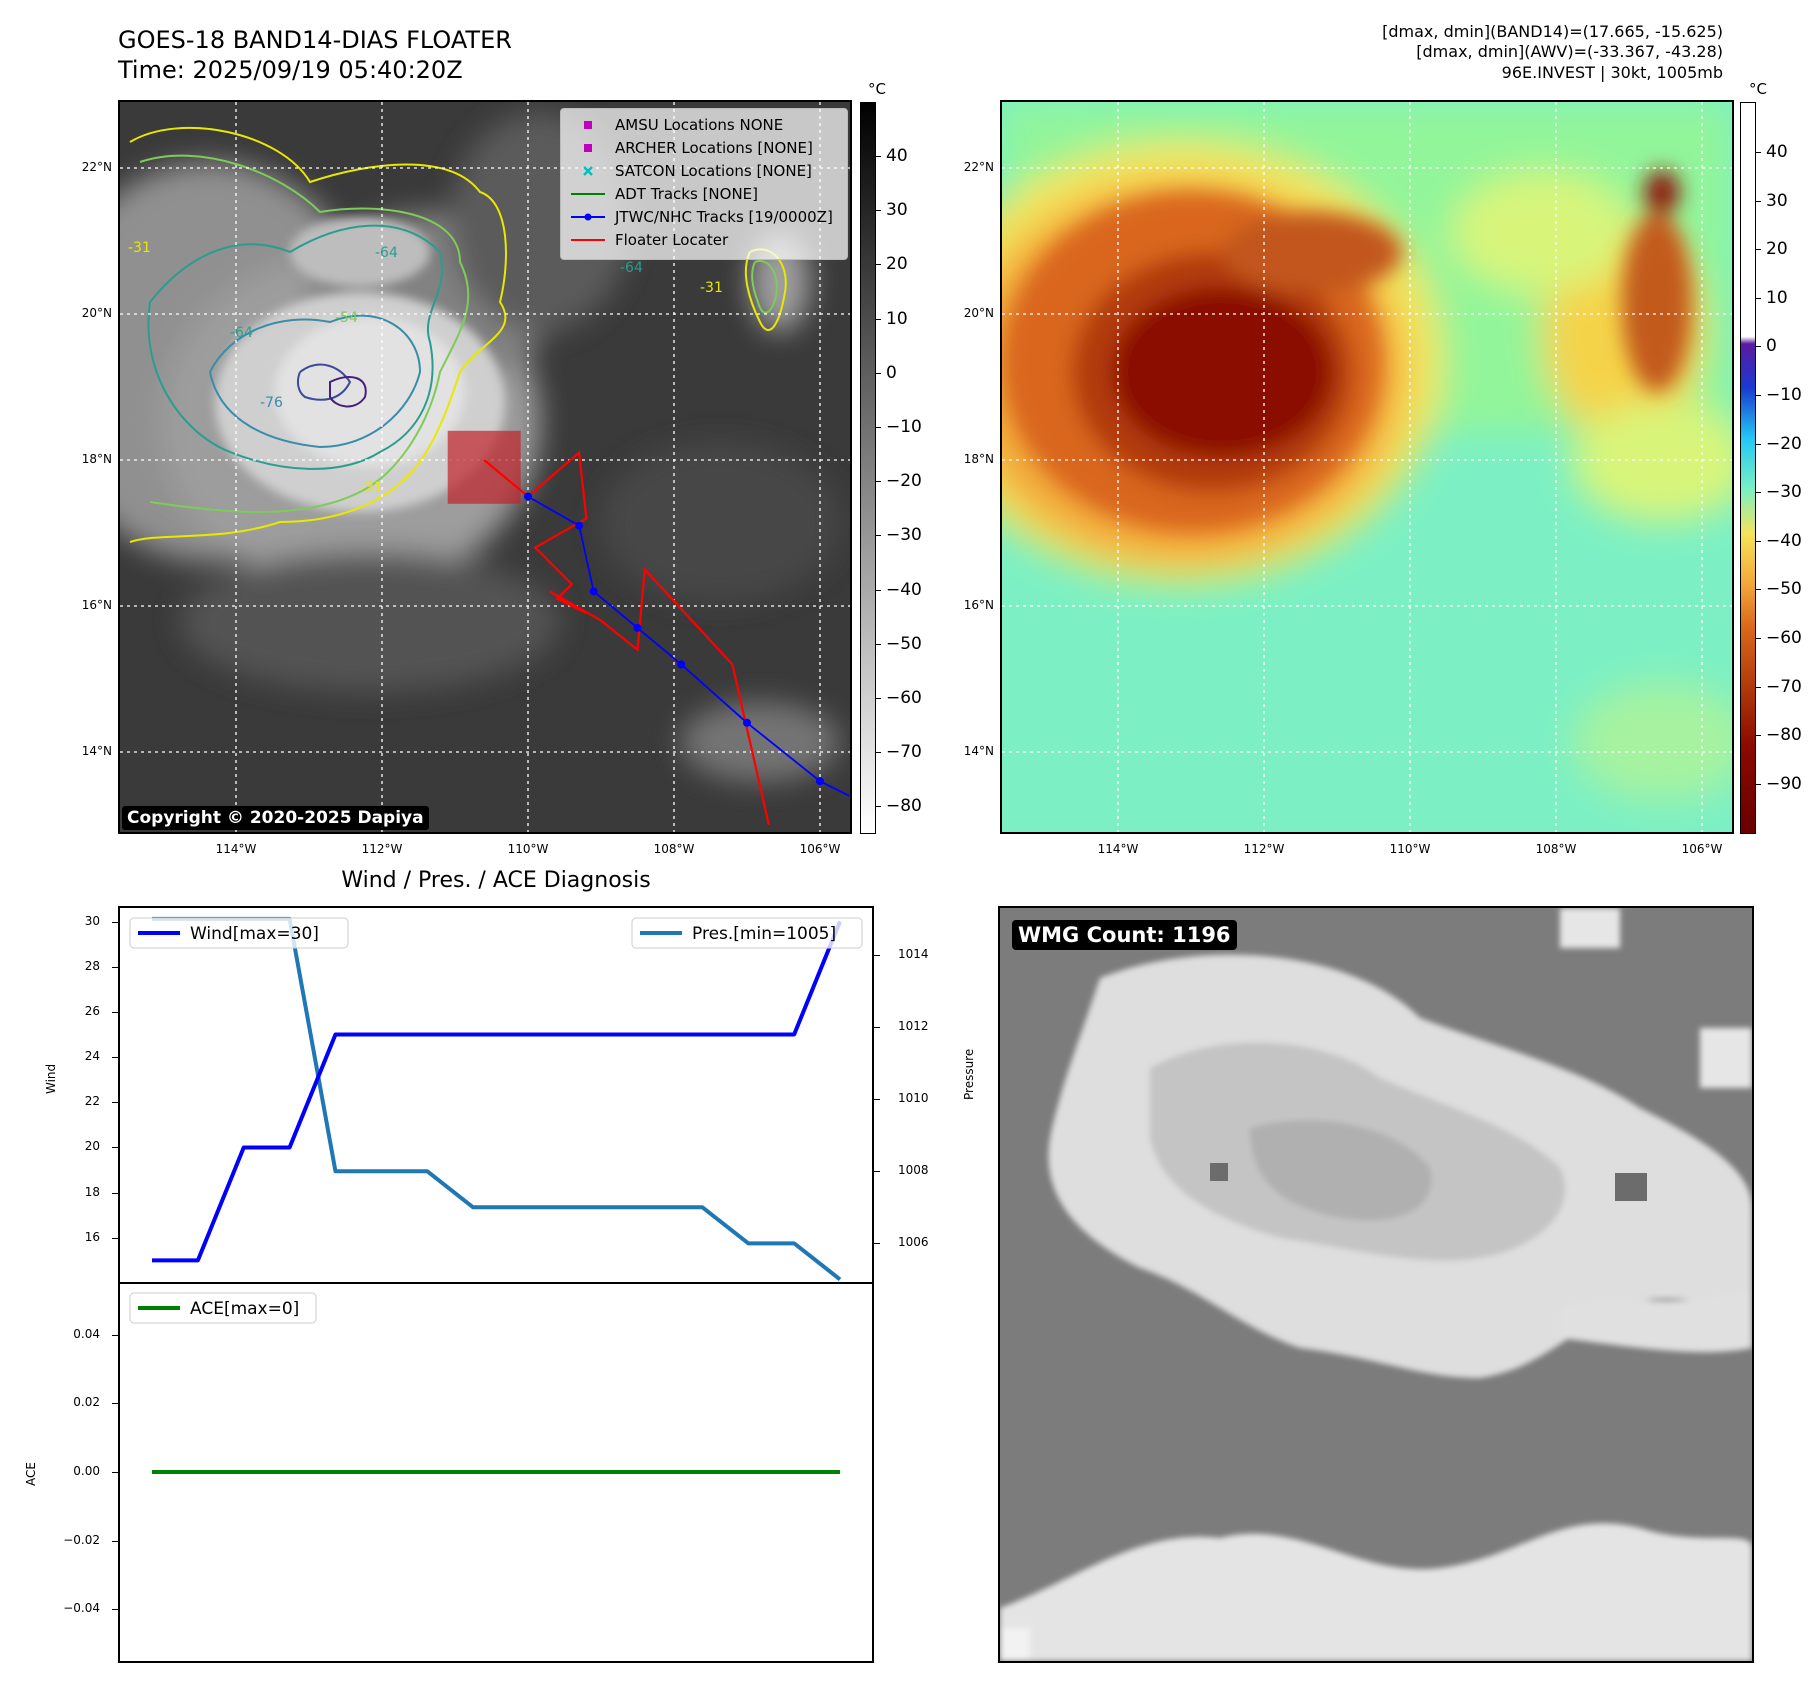  I want to click on wind-tick-label: 30, so click(92, 920).